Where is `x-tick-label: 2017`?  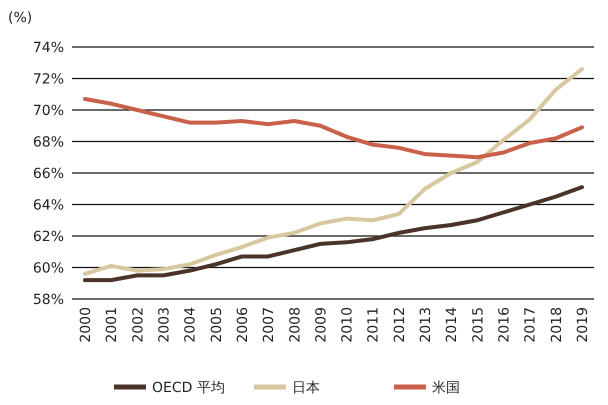 x-tick-label: 2017 is located at coordinates (530, 325).